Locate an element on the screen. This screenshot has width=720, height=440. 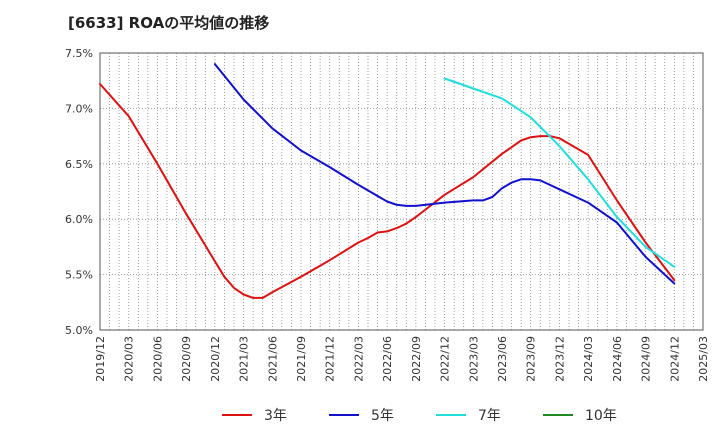
legend-label: 3年 is located at coordinates (275, 416).